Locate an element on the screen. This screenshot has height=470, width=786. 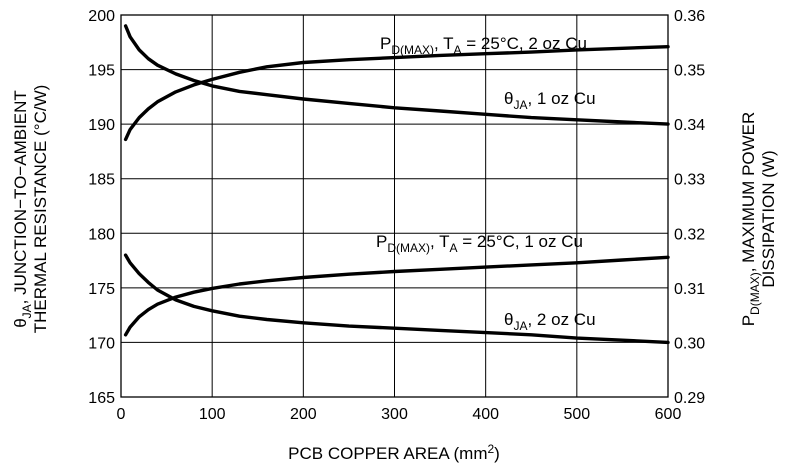
left-tick-label: 165 is located at coordinates (101, 398).